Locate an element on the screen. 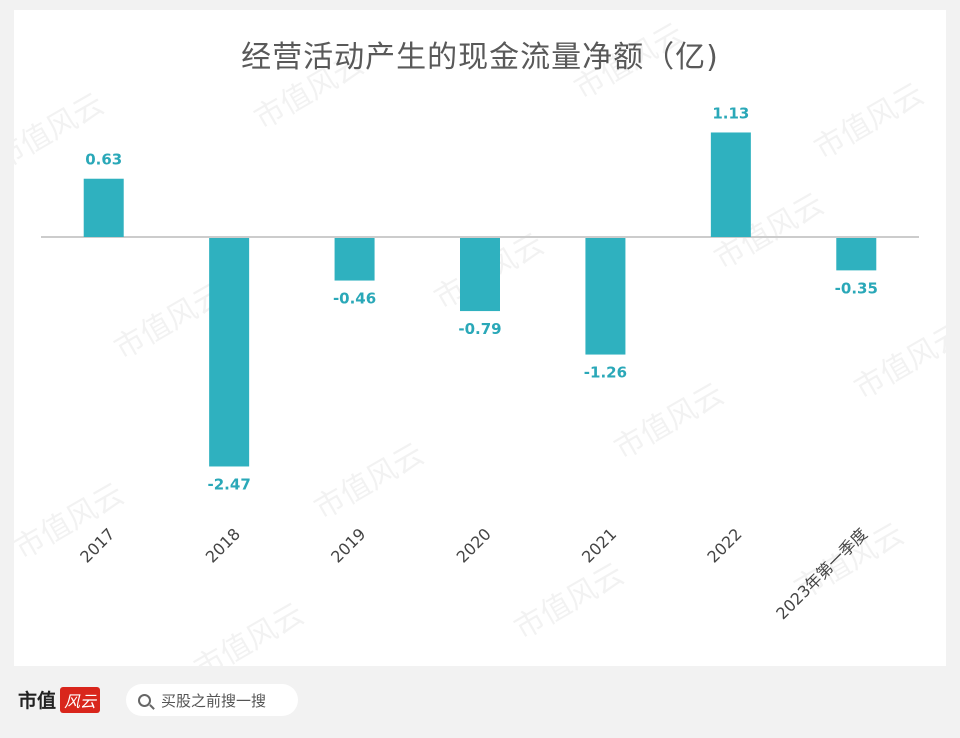 This screenshot has height=738, width=960. data-label: -0.46 is located at coordinates (354, 299).